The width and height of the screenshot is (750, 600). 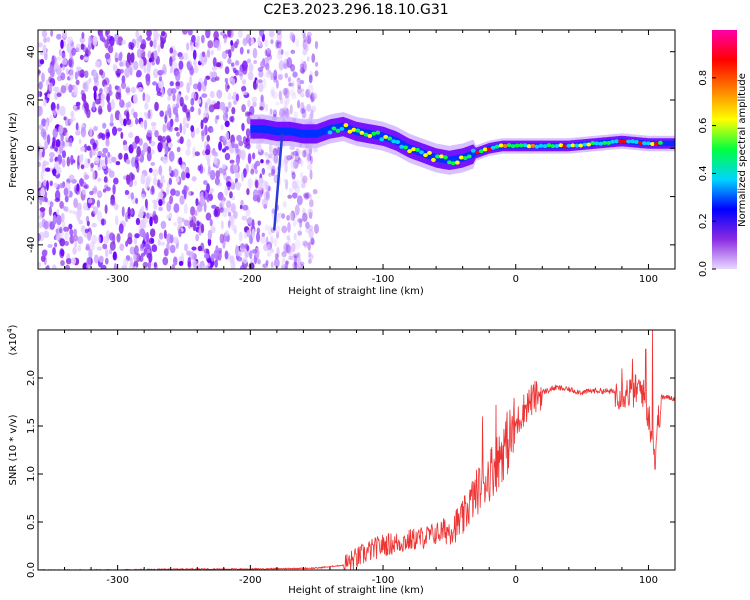 I want to click on x-tick-label: 100, so click(x=648, y=279).